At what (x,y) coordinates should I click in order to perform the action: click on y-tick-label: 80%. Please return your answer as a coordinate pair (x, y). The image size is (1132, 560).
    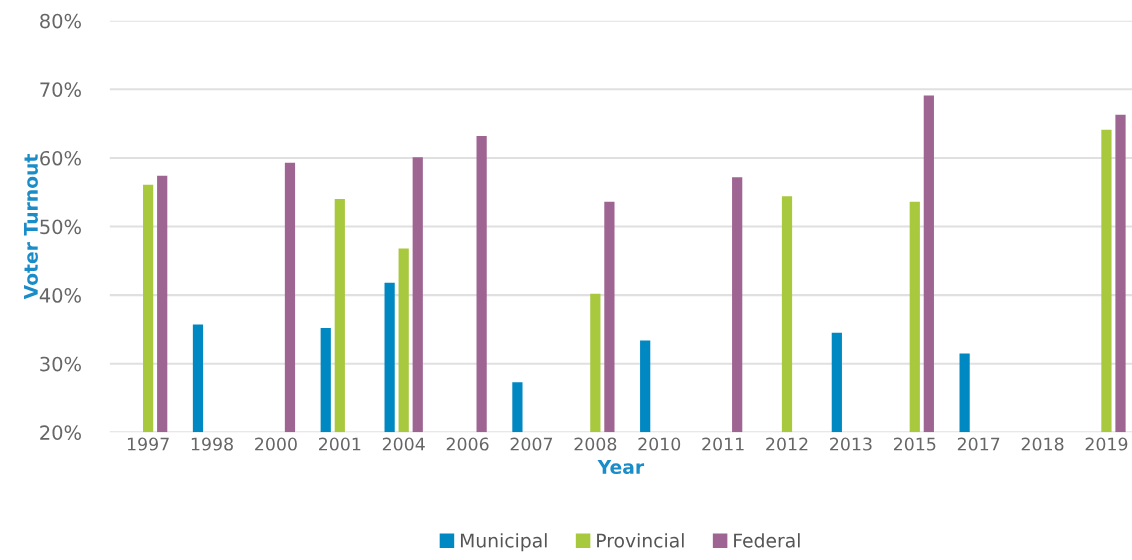
    Looking at the image, I should click on (60, 21).